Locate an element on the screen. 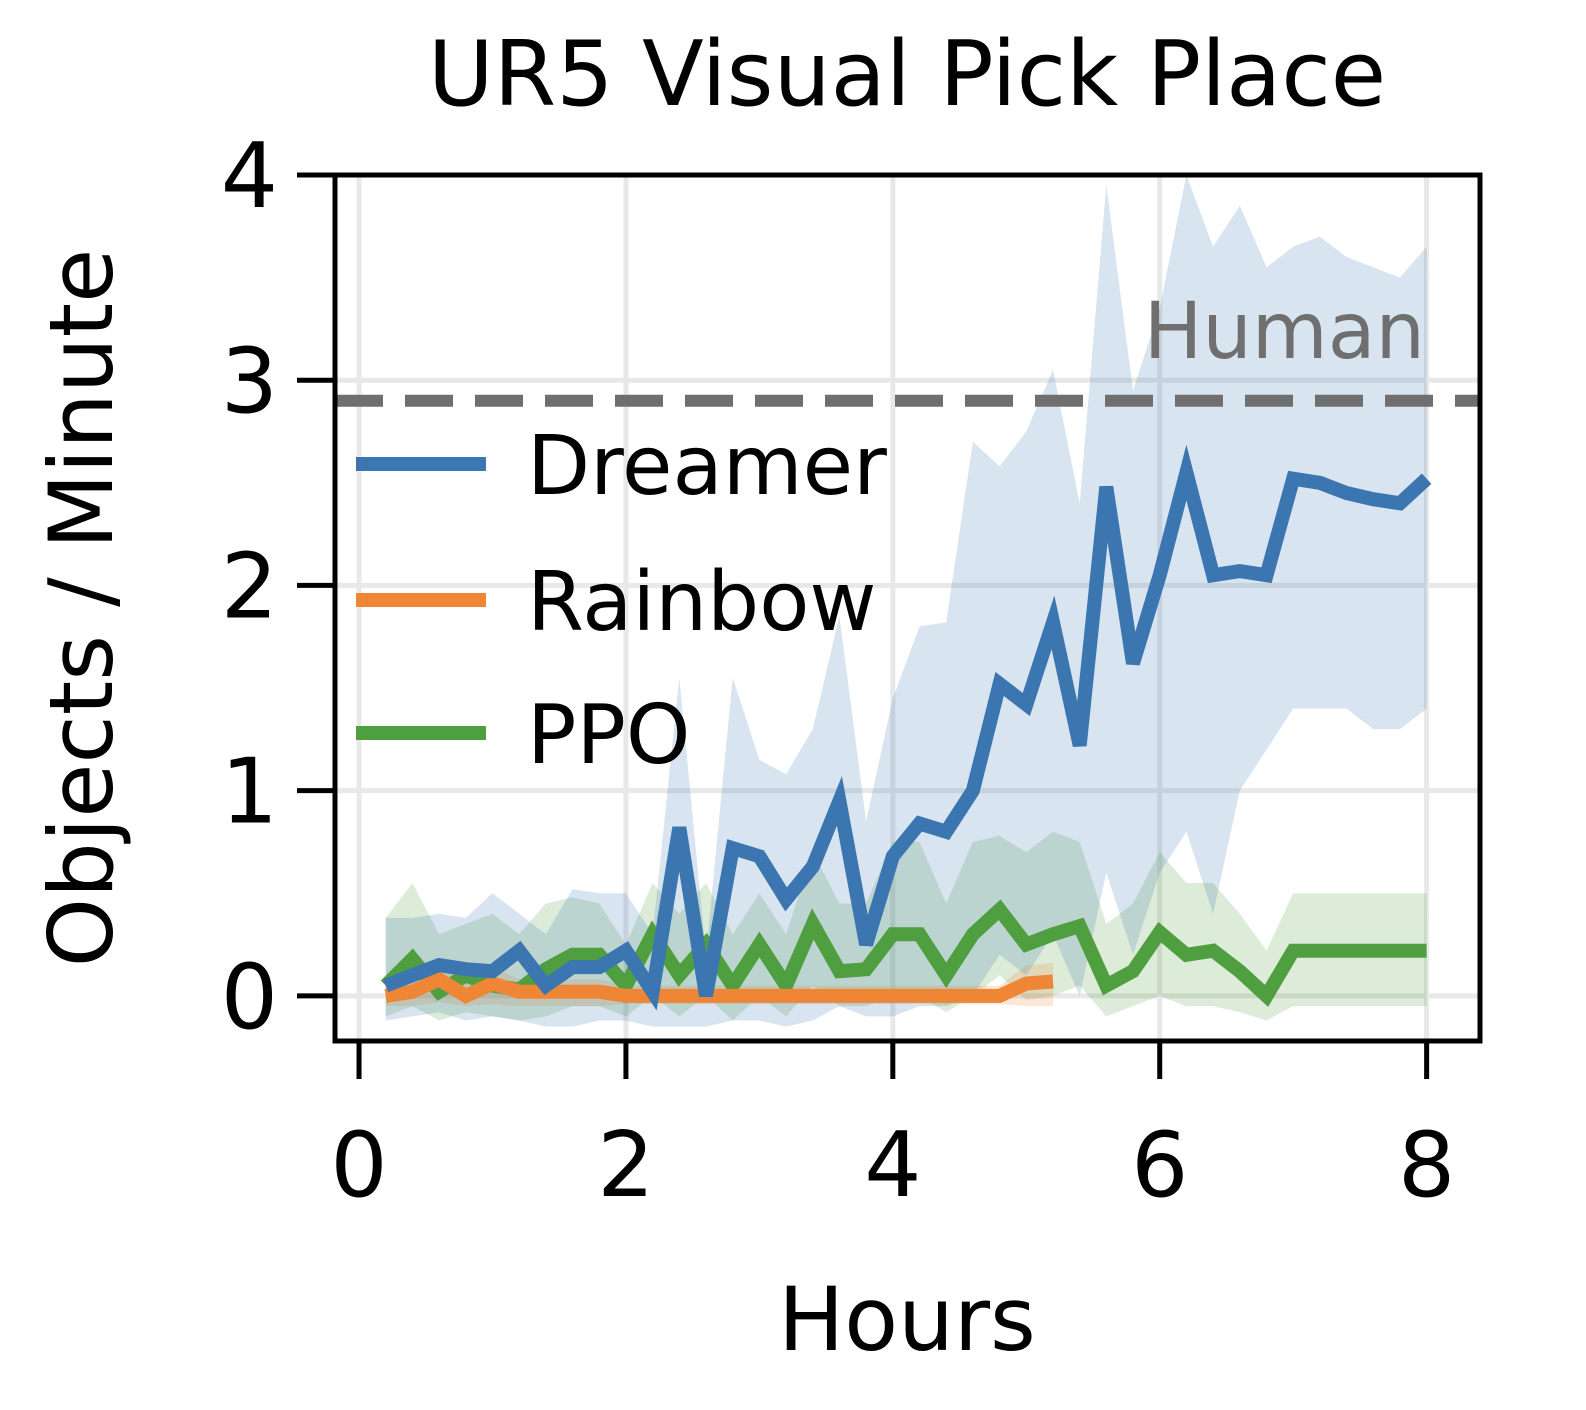 The height and width of the screenshot is (1410, 1586). x-tick-label: 6 is located at coordinates (1159, 1165).